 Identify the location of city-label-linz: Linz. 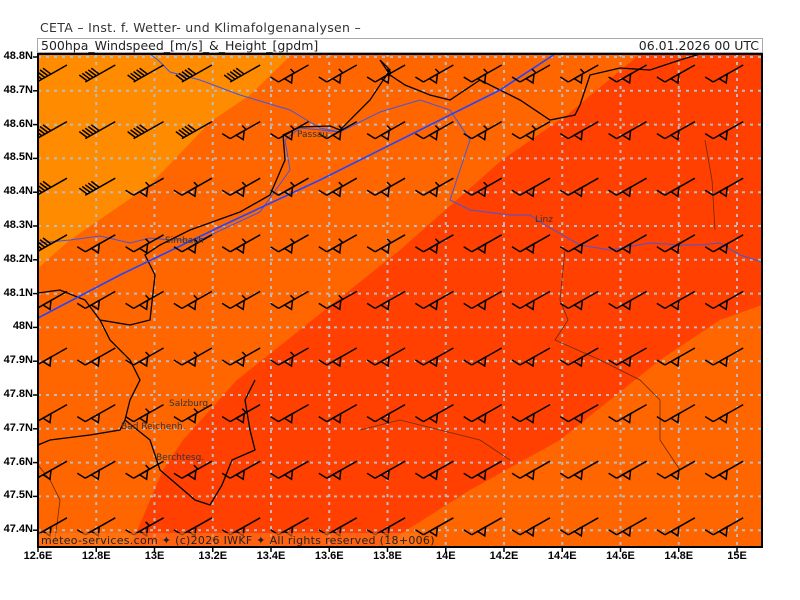
(544, 220).